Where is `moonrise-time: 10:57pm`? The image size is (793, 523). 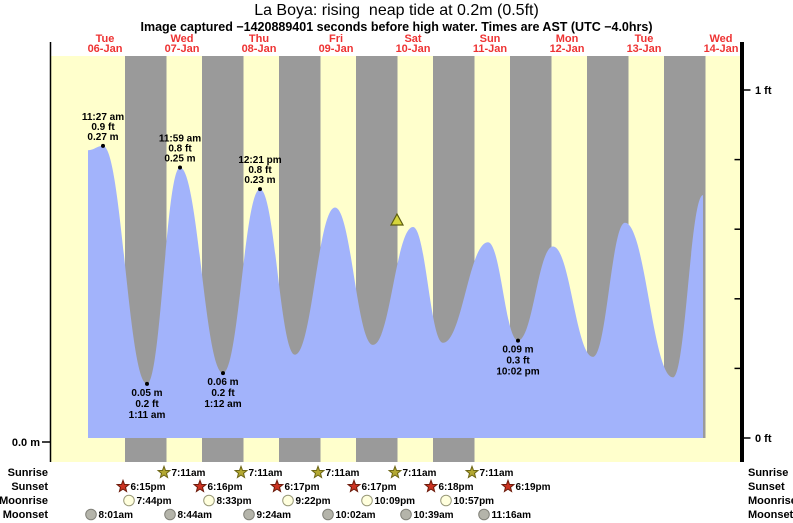
moonrise-time: 10:57pm is located at coordinates (474, 501).